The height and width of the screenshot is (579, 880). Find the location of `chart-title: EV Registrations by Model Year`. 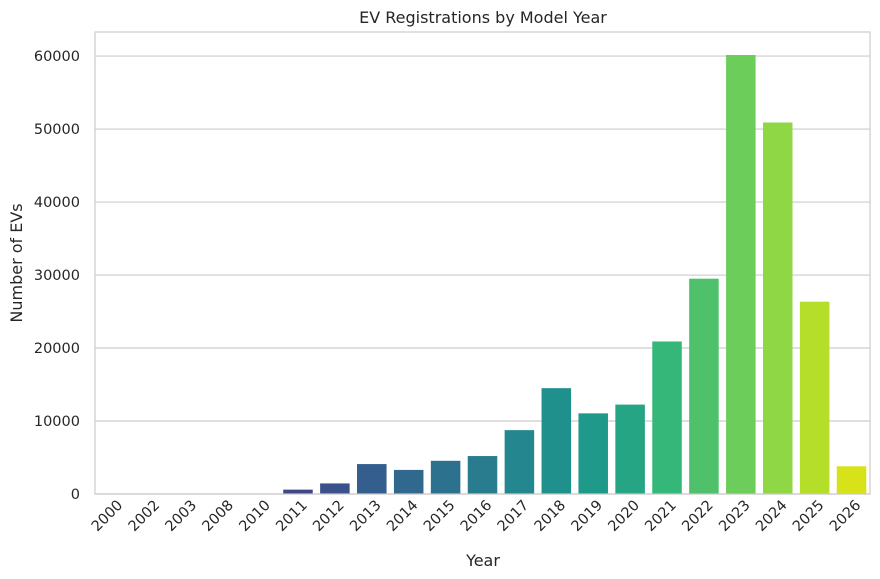

chart-title: EV Registrations by Model Year is located at coordinates (483, 17).